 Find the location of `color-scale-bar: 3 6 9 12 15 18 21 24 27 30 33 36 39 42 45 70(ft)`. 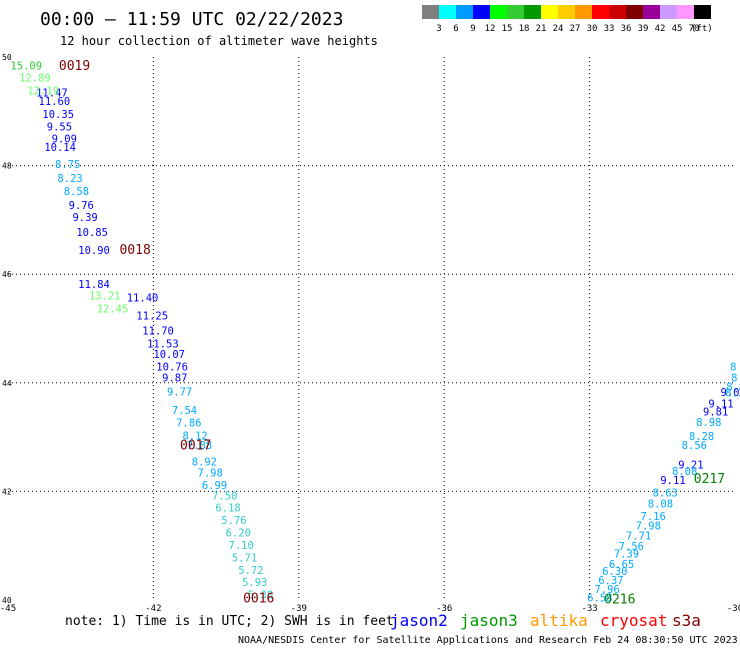

color-scale-bar: 3 6 9 12 15 18 21 24 27 30 33 36 39 42 45 70(ft) is located at coordinates (567, 19).